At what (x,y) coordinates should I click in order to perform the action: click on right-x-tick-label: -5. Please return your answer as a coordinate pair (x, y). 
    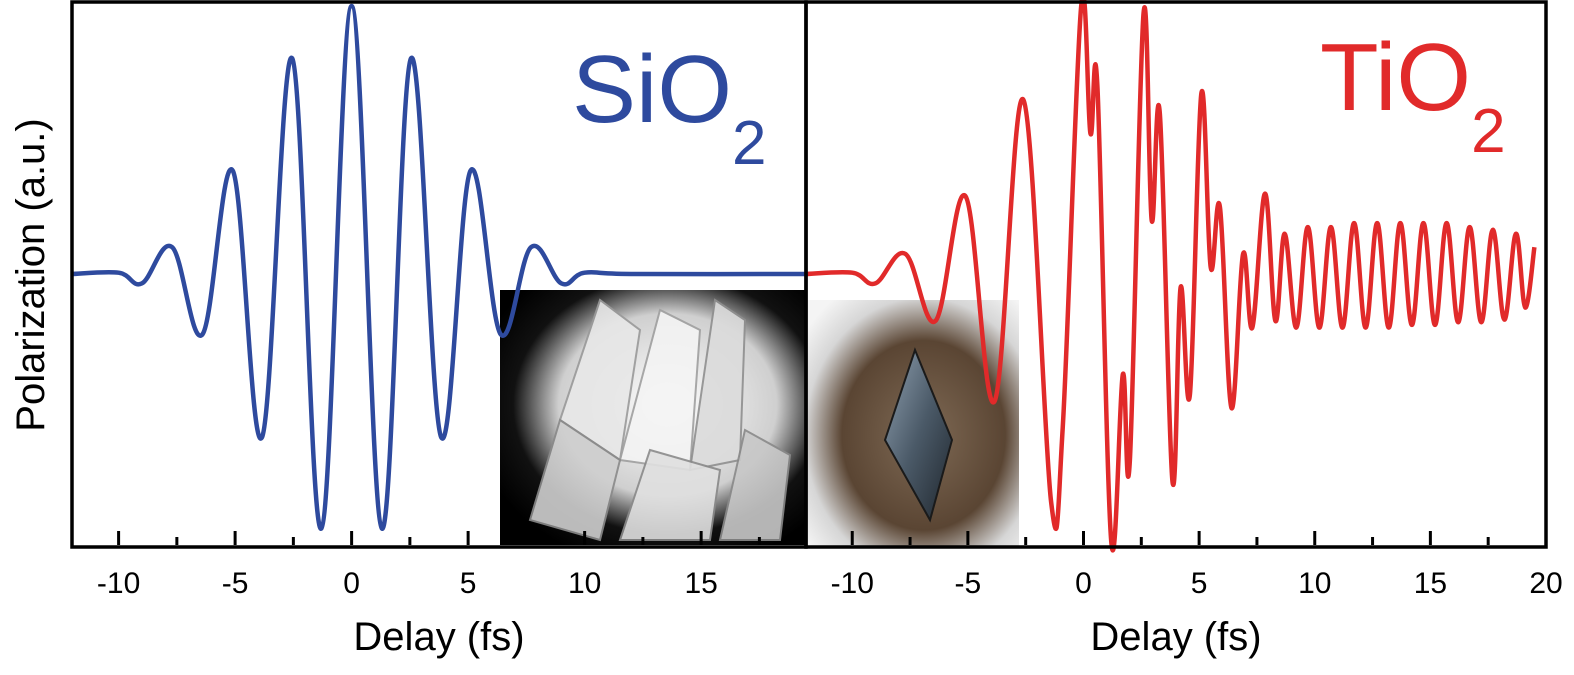
    Looking at the image, I should click on (968, 583).